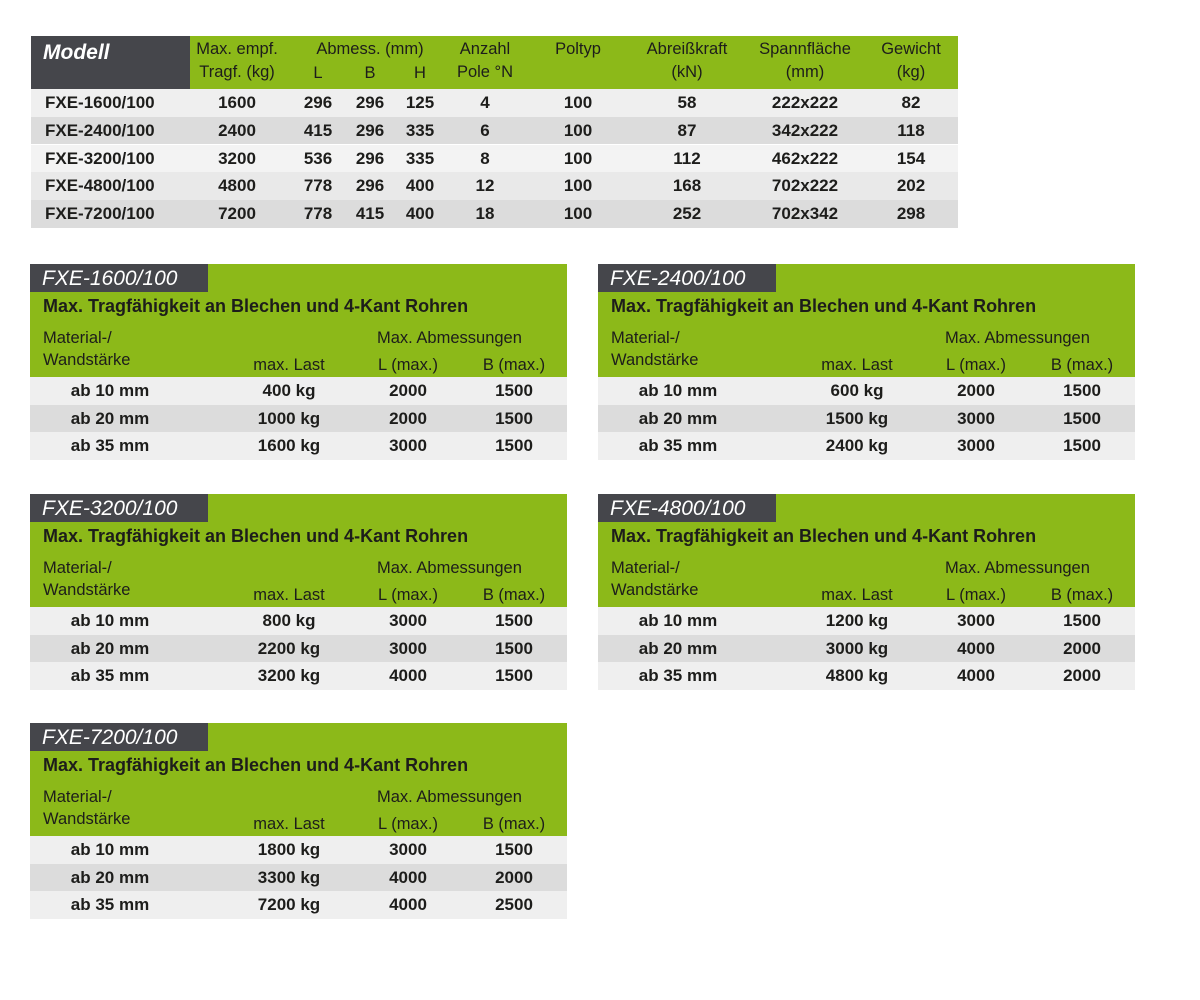 The width and height of the screenshot is (1200, 1000). I want to click on table-row: ab 35 mm 1600 kg 3000 1500, so click(298, 446).